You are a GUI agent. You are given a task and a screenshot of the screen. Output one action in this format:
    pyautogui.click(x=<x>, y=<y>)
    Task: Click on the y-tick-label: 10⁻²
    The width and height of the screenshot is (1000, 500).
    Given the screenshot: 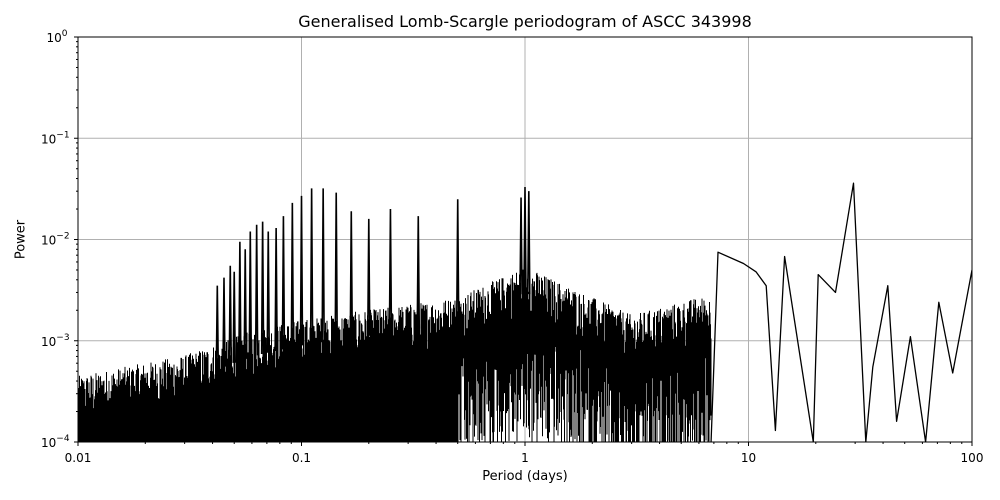 What is the action you would take?
    pyautogui.click(x=55, y=240)
    